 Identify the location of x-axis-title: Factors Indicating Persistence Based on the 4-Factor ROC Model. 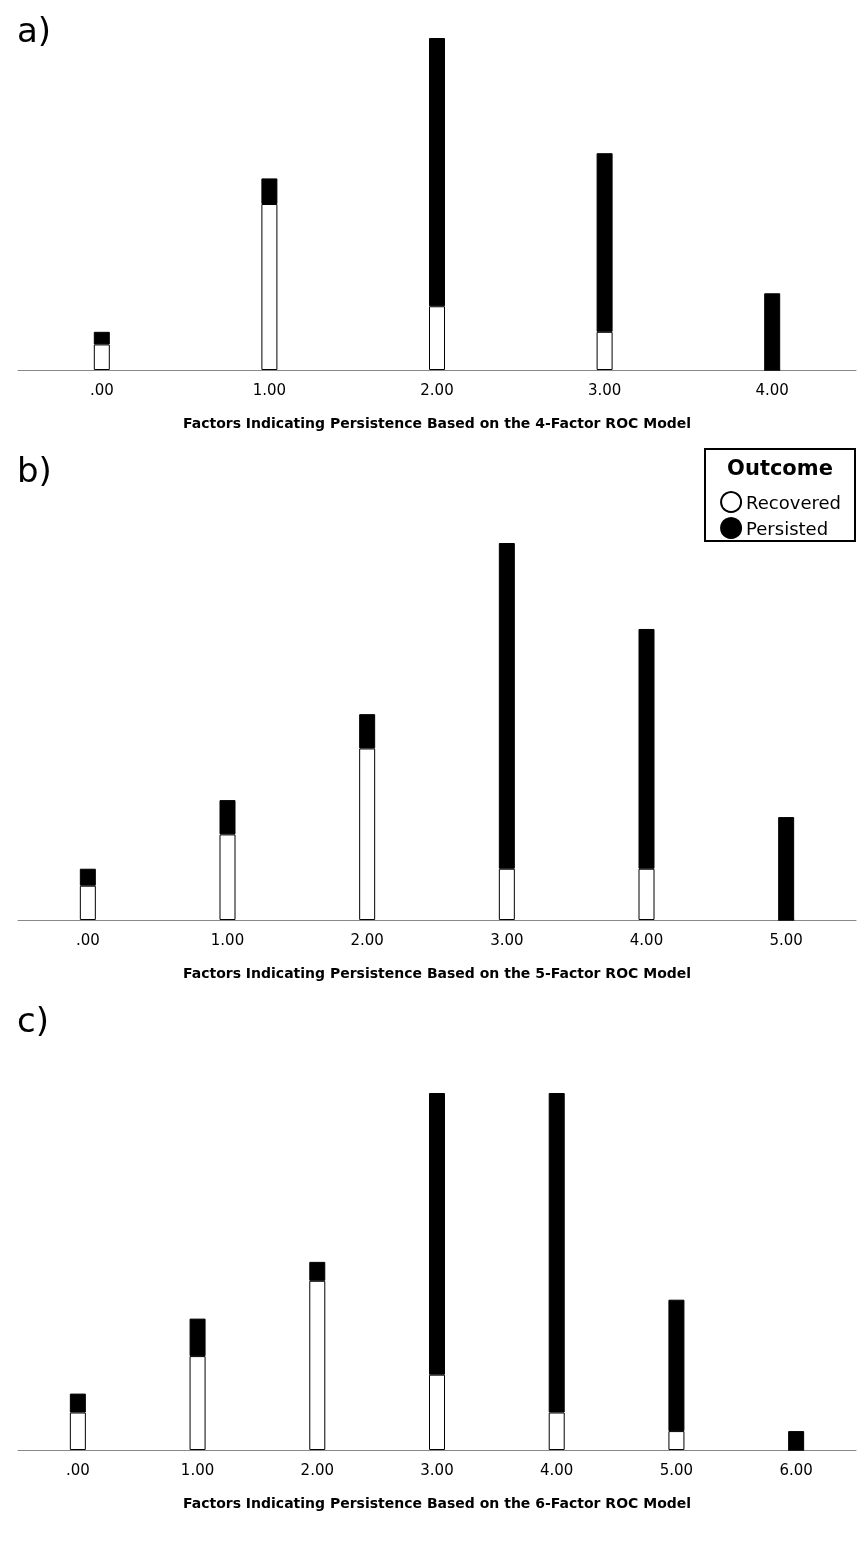
(437, 423).